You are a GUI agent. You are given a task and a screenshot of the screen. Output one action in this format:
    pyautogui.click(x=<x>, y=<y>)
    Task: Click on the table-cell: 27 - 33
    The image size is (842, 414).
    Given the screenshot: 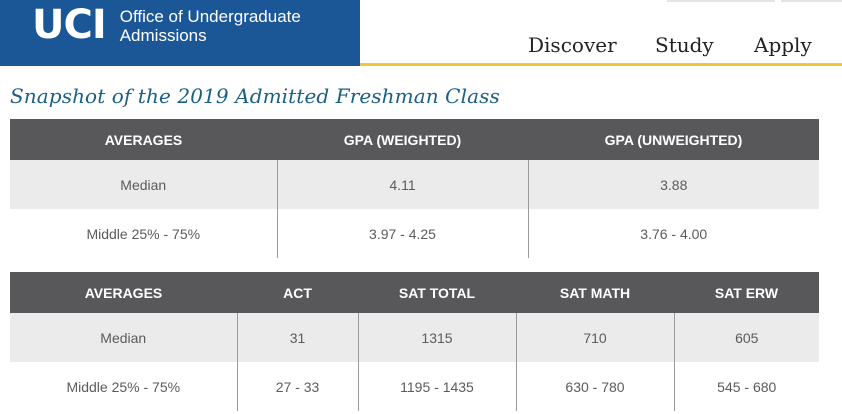 What is the action you would take?
    pyautogui.click(x=297, y=386)
    